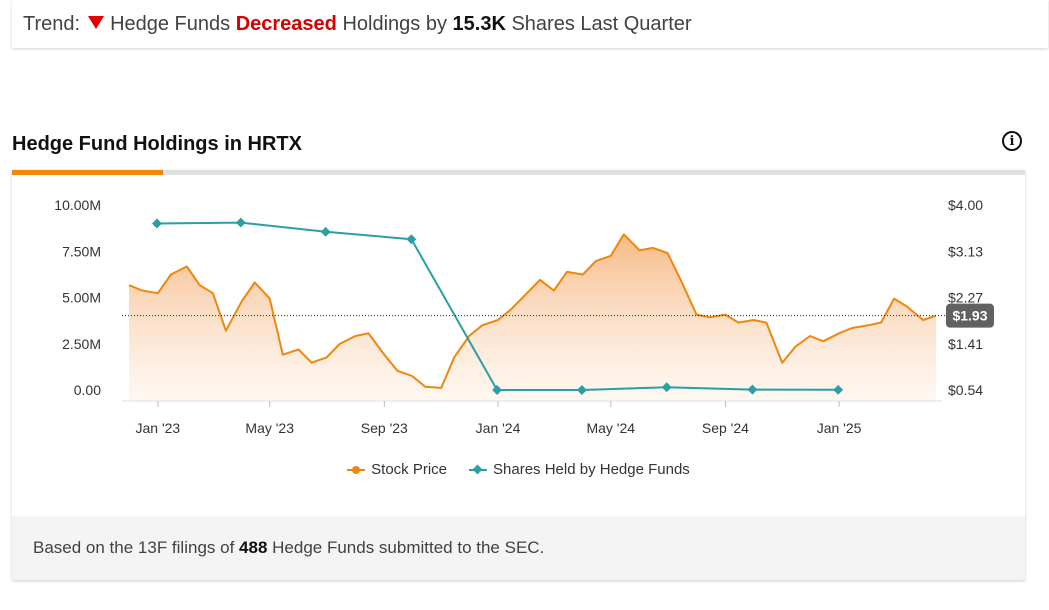  I want to click on legend-item-stock-price: Stock Price, so click(397, 469).